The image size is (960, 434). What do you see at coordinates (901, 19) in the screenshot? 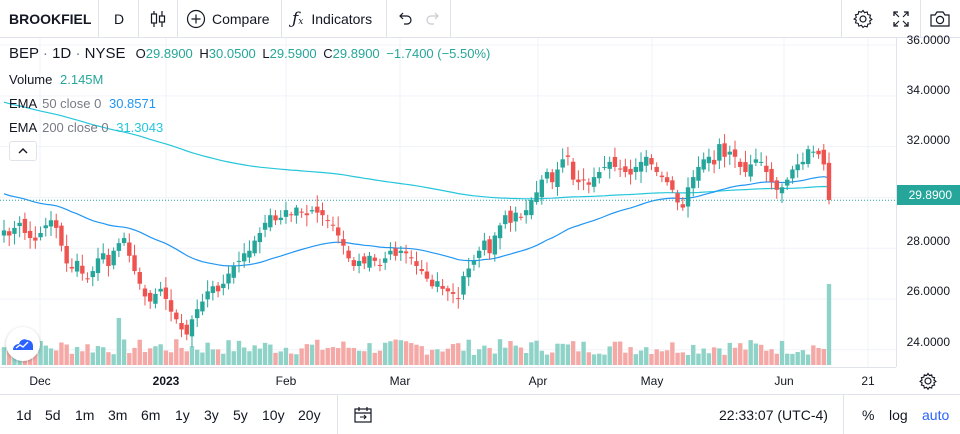
I see `fullscreen-icon` at bounding box center [901, 19].